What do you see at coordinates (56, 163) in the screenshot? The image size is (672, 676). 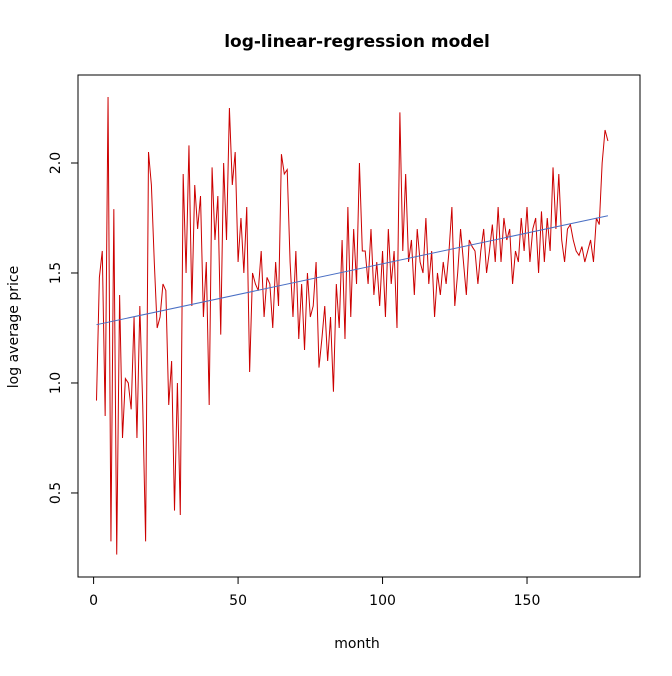 I see `y-tick-label: 2.0` at bounding box center [56, 163].